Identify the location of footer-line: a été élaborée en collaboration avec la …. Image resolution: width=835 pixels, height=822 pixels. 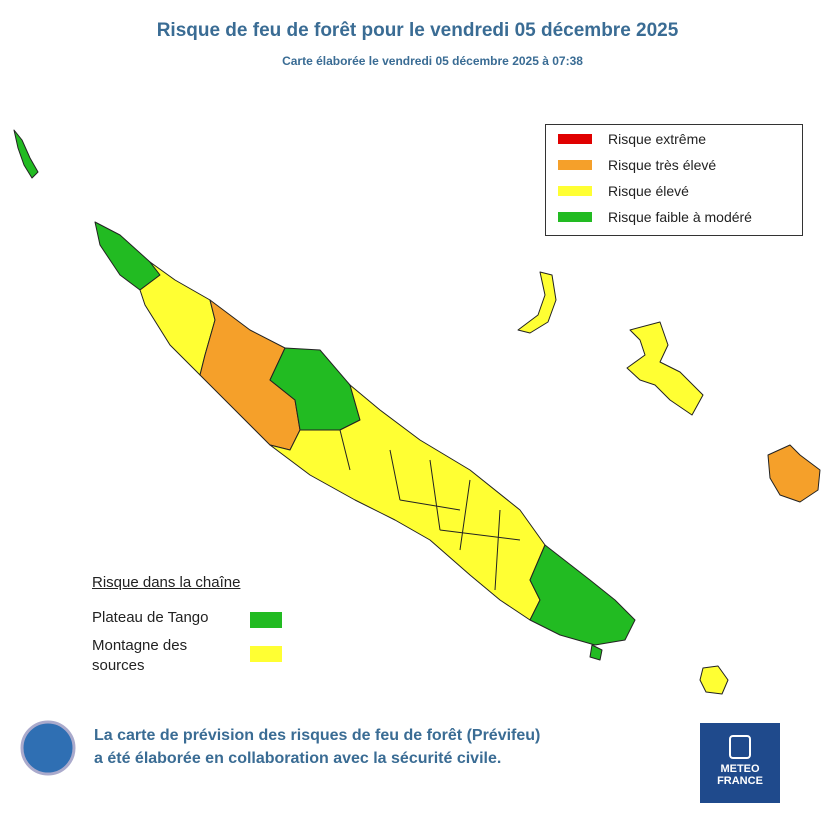
(298, 758).